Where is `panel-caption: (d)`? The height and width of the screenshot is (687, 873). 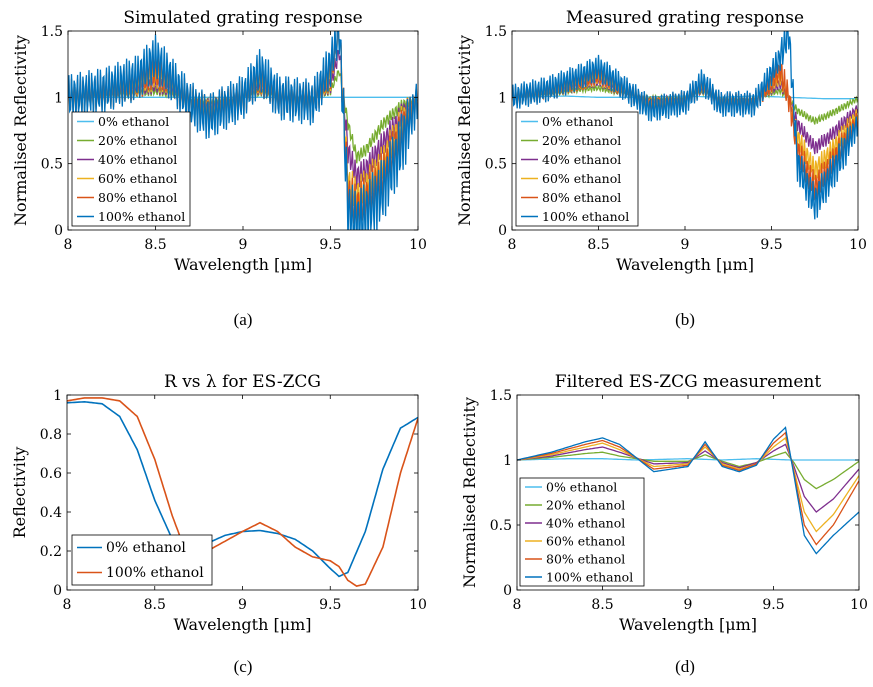
panel-caption: (d) is located at coordinates (685, 666).